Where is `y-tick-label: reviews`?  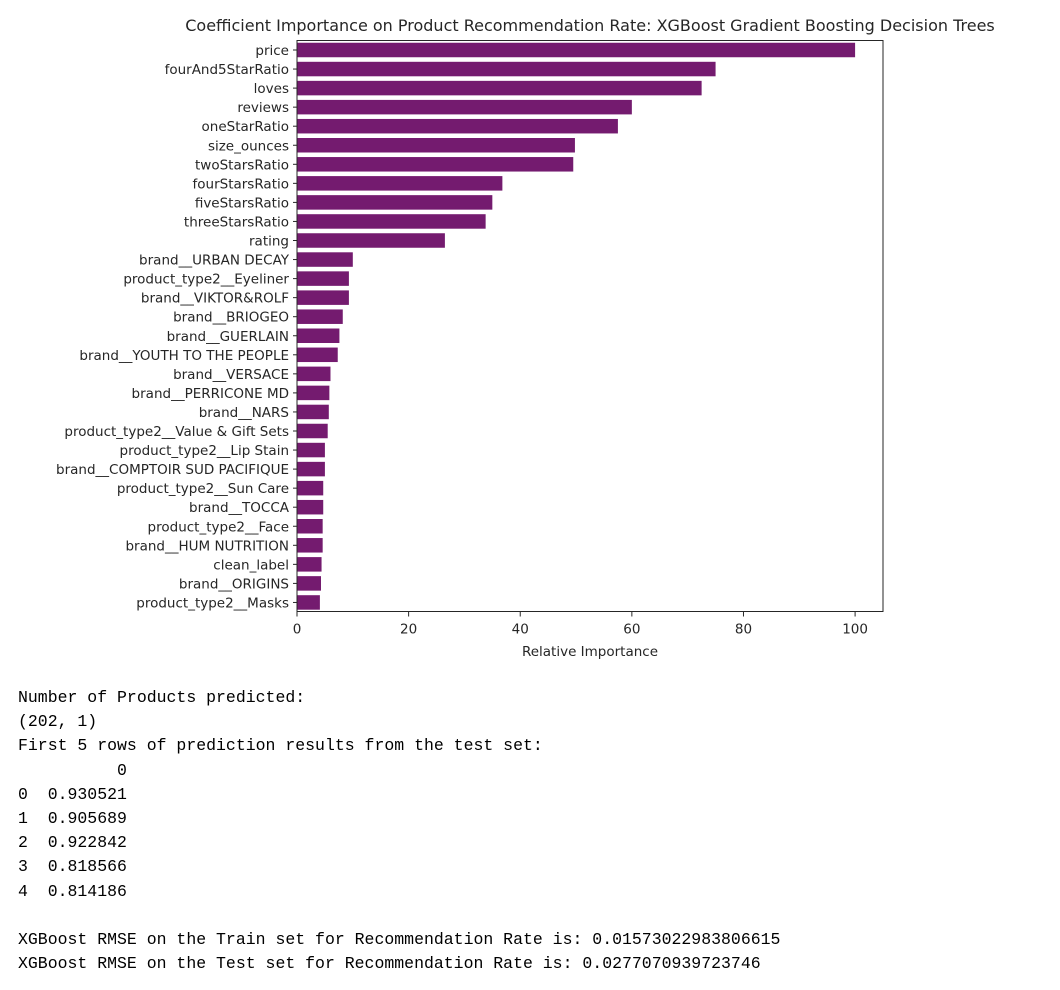
y-tick-label: reviews is located at coordinates (263, 108).